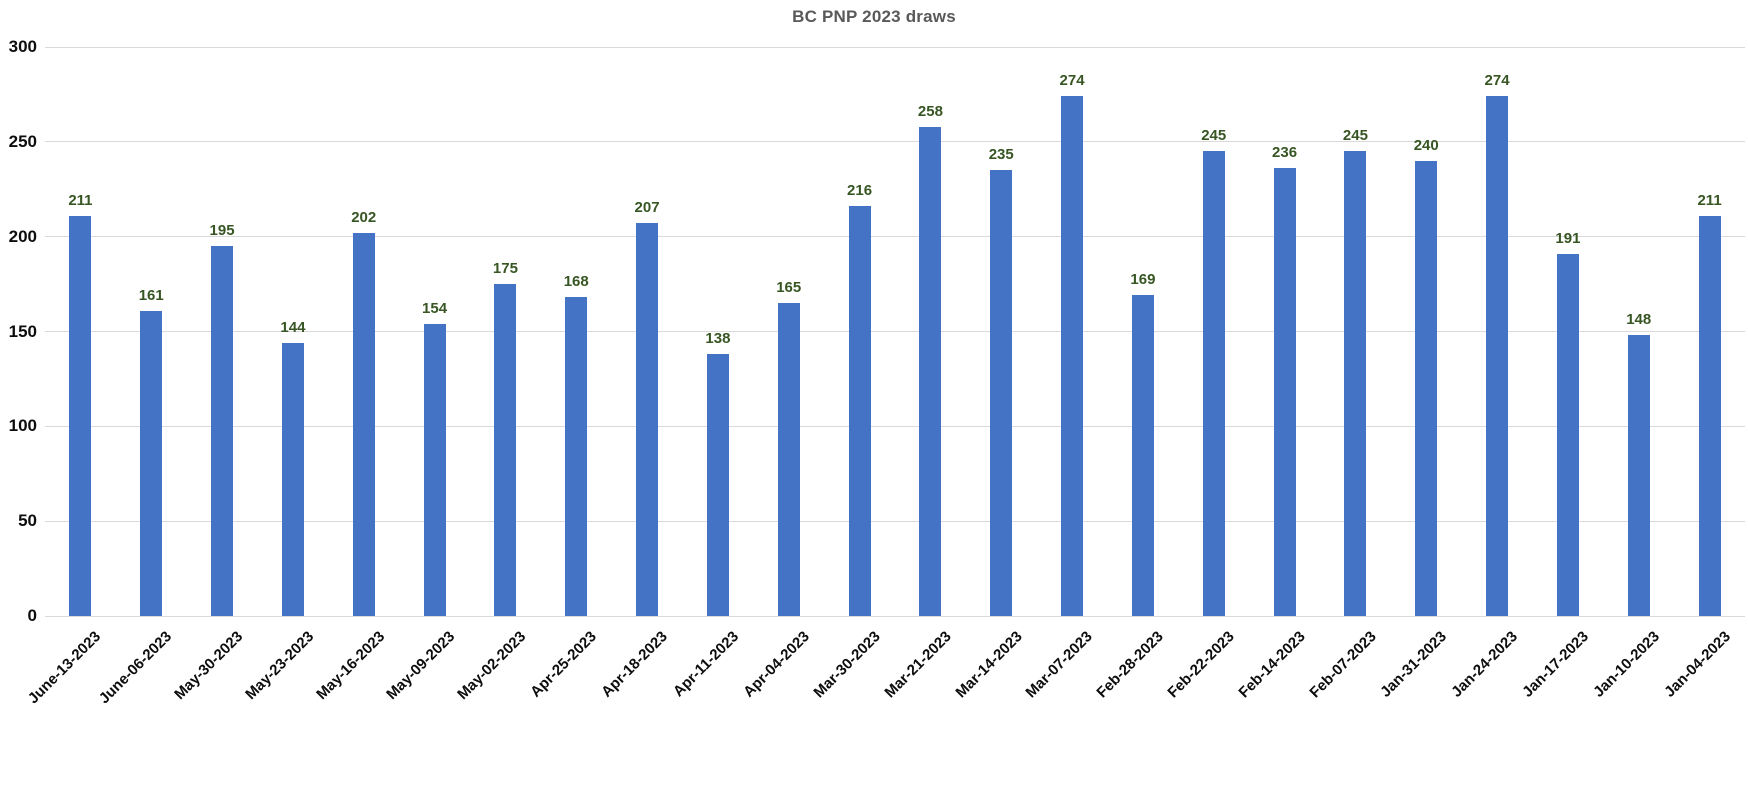 The height and width of the screenshot is (797, 1748). I want to click on bar-slot: 245 Feb-07-2023, so click(1348, 374).